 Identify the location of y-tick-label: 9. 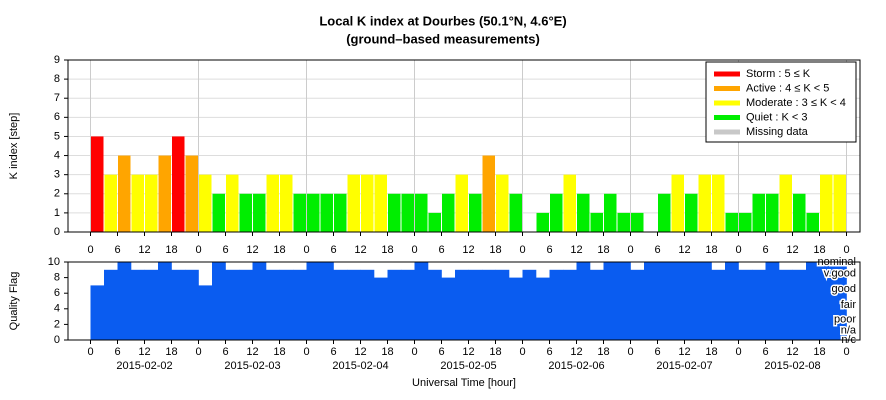
(57, 60).